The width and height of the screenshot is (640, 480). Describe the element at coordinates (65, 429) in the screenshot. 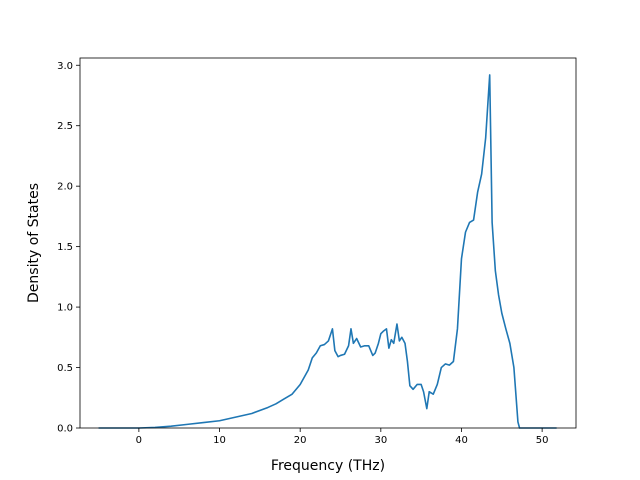

I see `y-tick-label: 0.0` at that location.